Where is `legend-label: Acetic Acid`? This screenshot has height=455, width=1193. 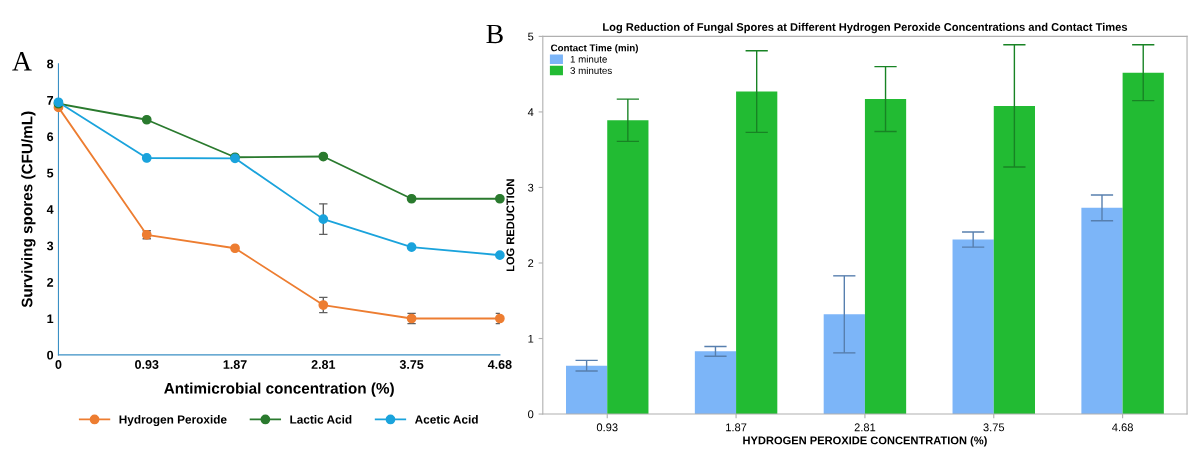 legend-label: Acetic Acid is located at coordinates (446, 419).